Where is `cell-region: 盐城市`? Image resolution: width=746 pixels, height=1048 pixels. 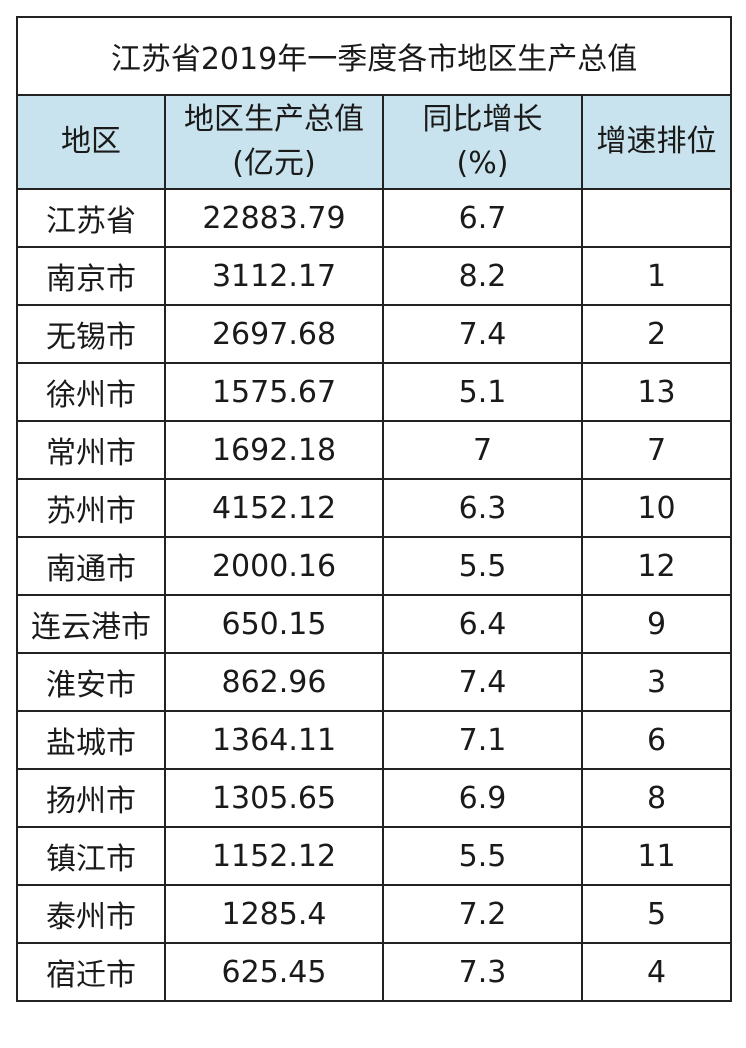
cell-region: 盐城市 is located at coordinates (91, 740).